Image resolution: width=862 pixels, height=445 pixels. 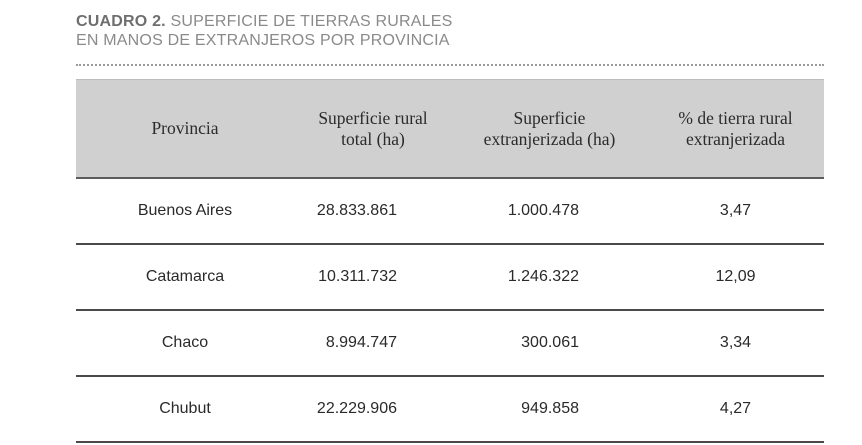 What do you see at coordinates (450, 278) in the screenshot?
I see `table-row: Catamarca 10.311.732 1.246.322 12,09` at bounding box center [450, 278].